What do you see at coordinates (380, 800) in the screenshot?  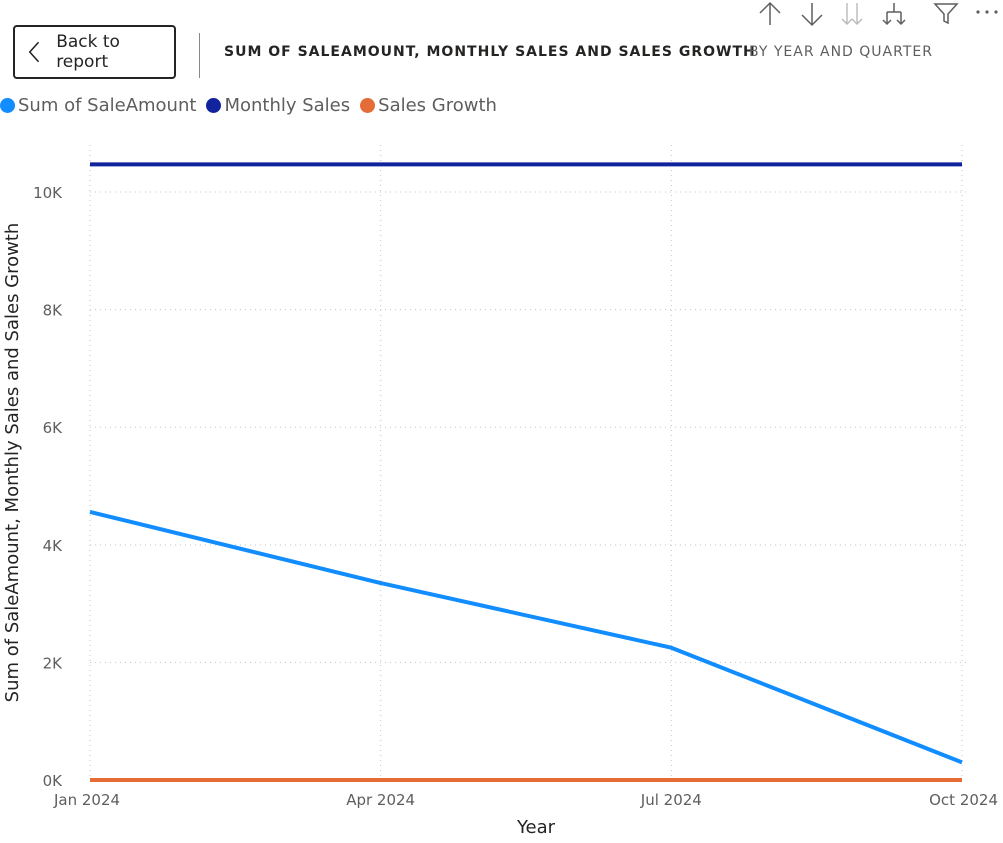 I see `x-tick-label: Apr 2024` at bounding box center [380, 800].